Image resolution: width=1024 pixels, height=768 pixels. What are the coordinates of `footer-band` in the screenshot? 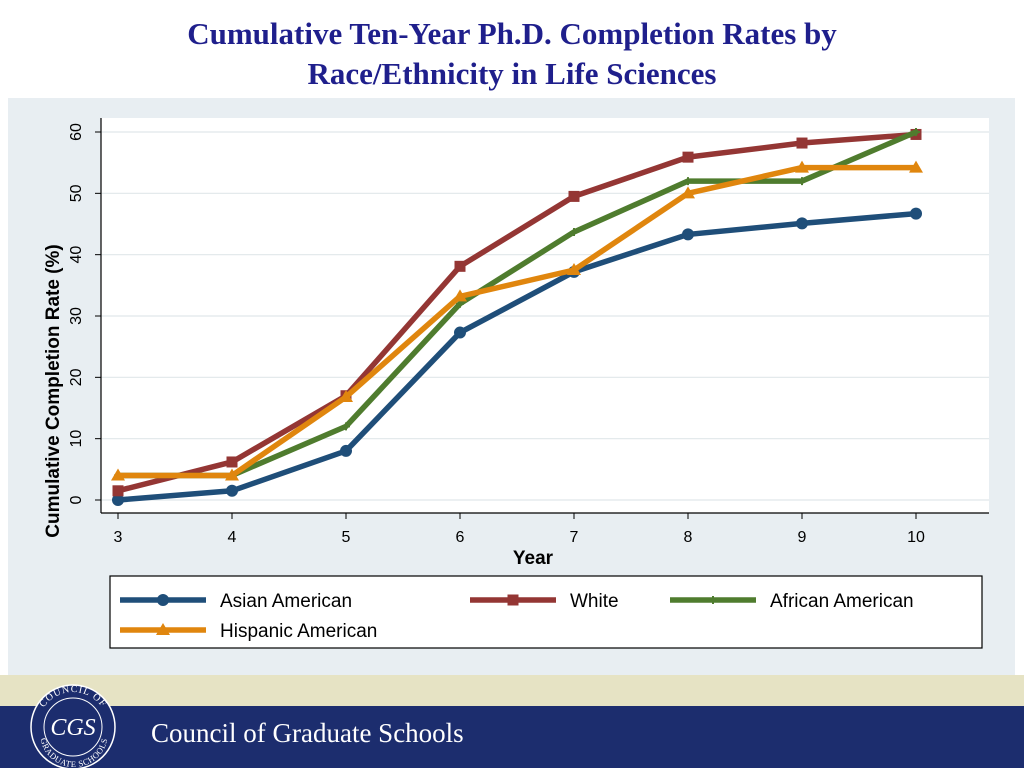 It's located at (512, 690).